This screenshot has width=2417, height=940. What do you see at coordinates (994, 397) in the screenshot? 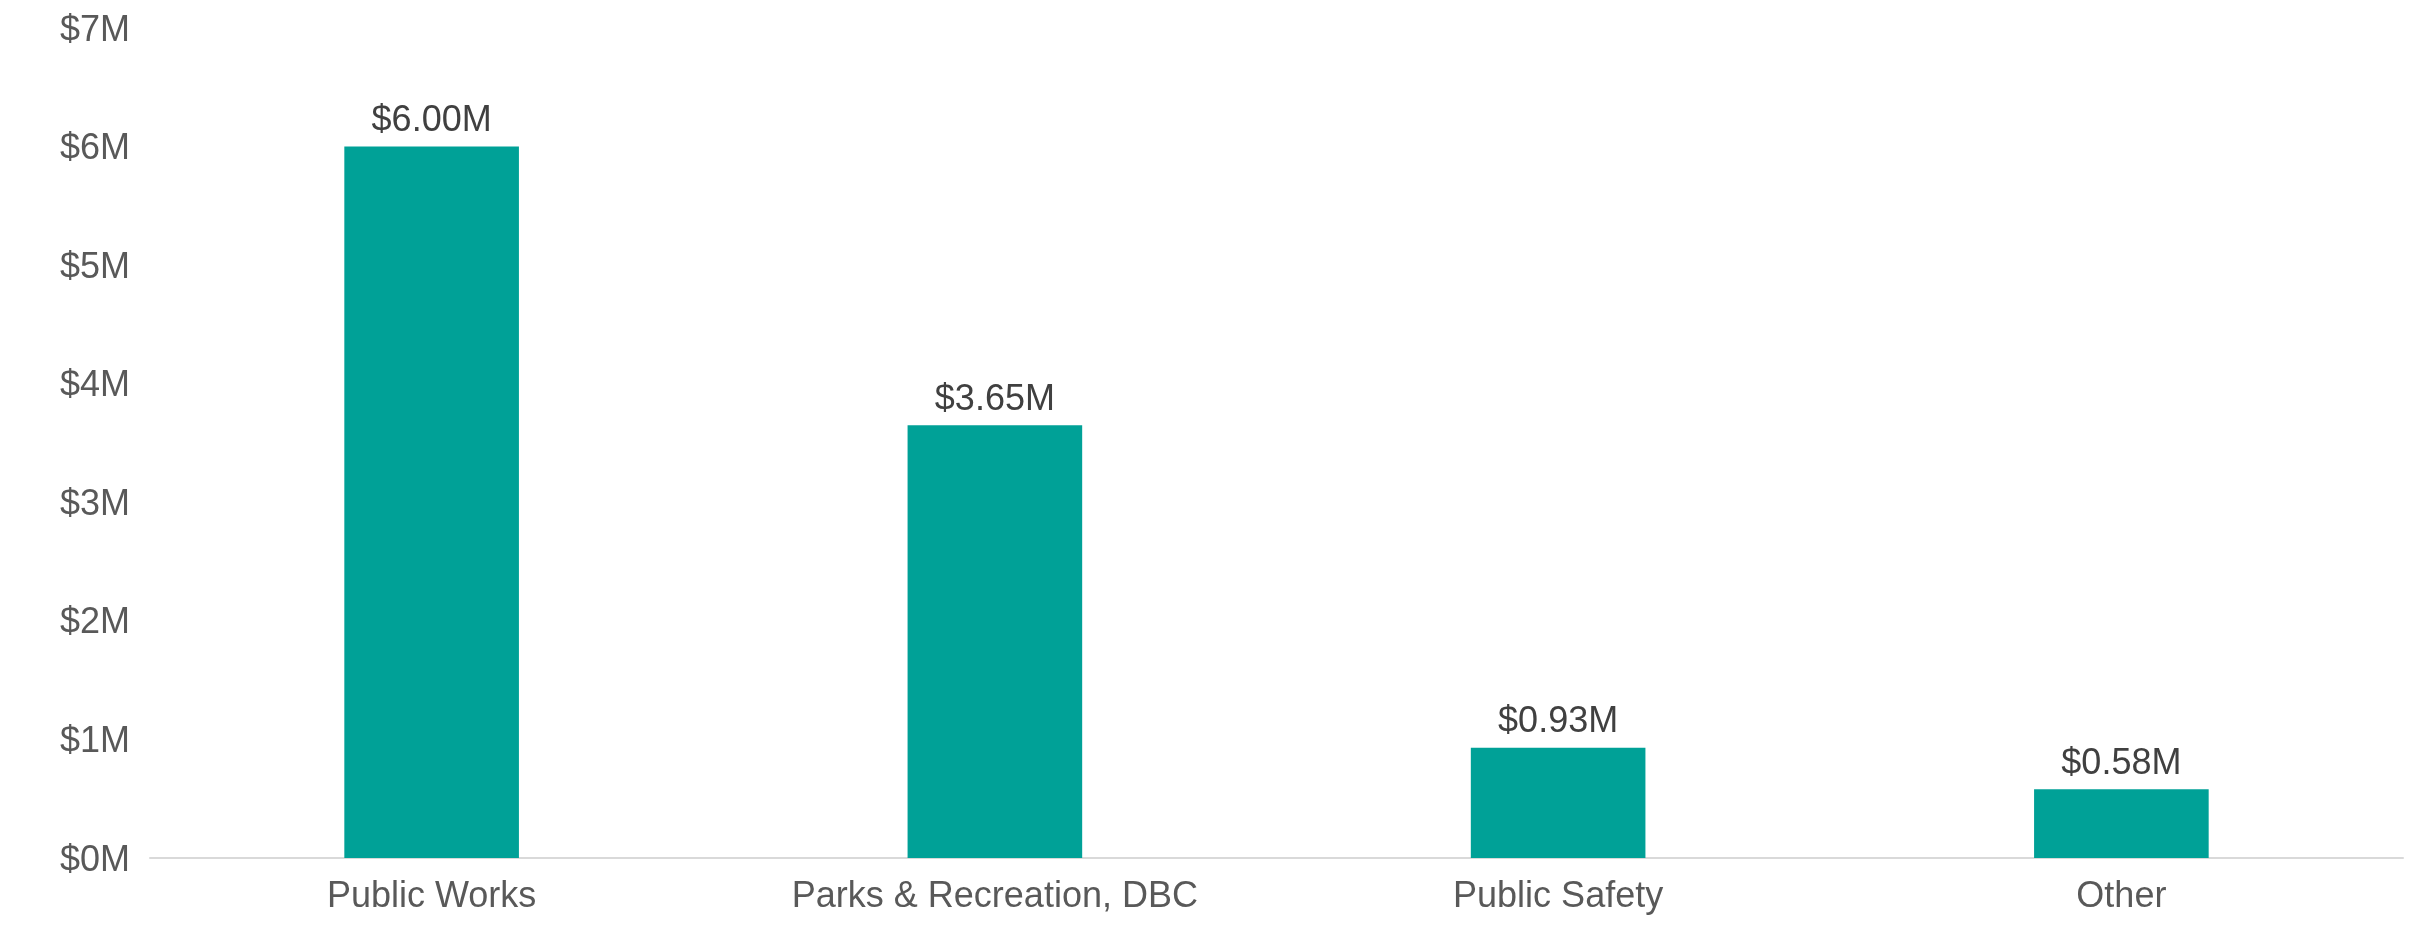
I see `data-label: $3.65M` at bounding box center [994, 397].